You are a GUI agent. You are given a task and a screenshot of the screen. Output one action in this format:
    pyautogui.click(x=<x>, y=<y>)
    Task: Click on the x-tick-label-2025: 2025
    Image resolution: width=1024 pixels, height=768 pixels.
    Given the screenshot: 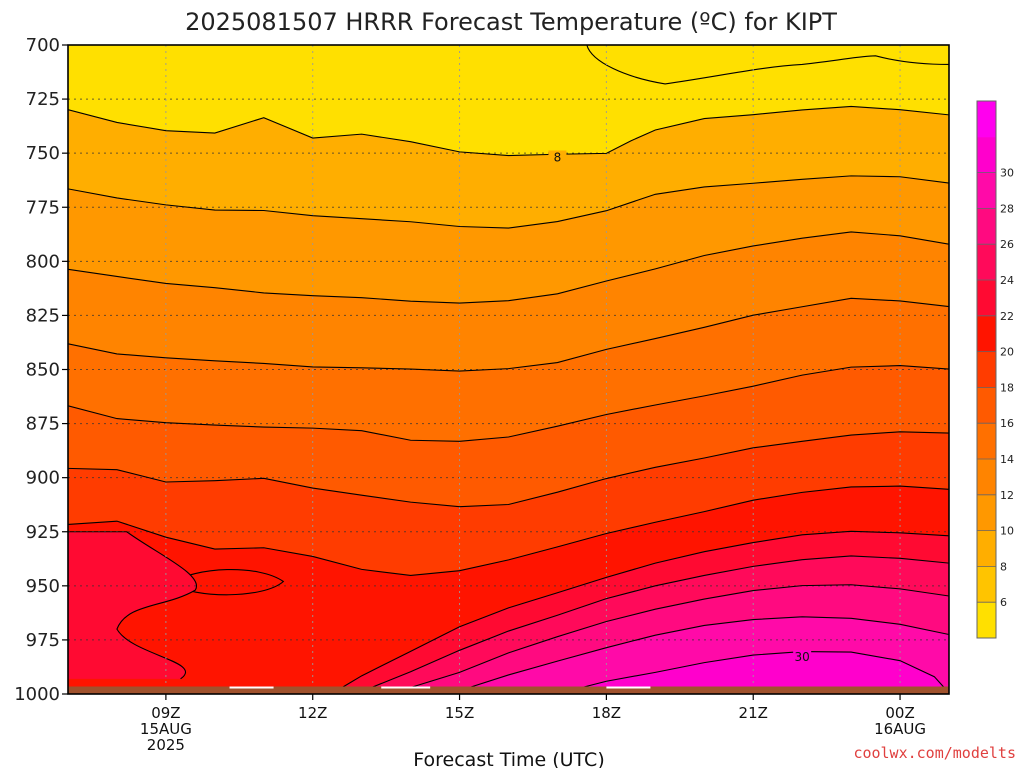 What is the action you would take?
    pyautogui.click(x=166, y=745)
    